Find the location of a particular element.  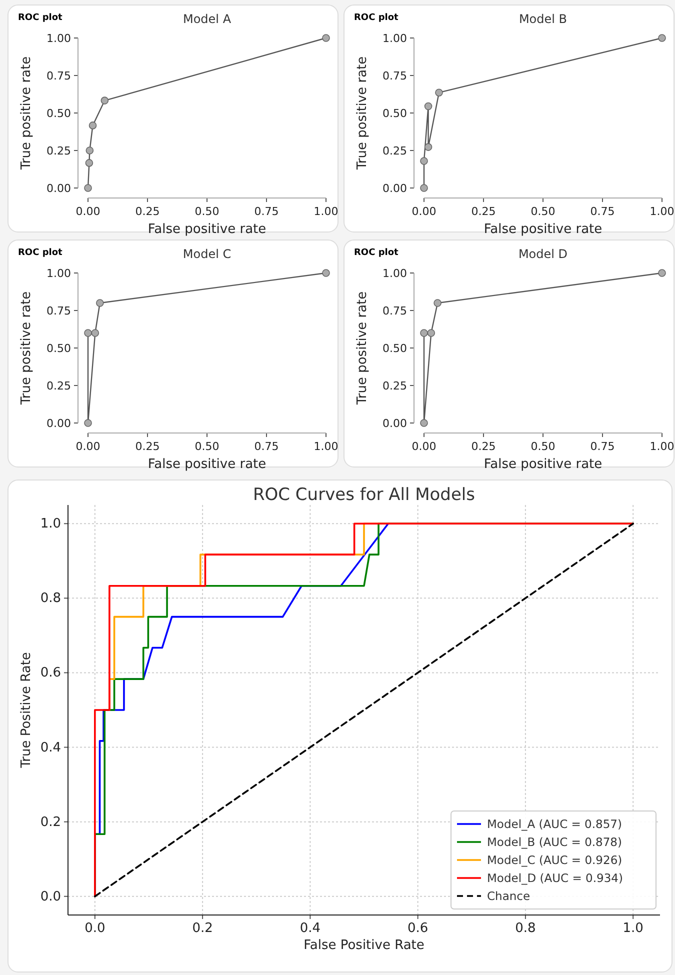

x-tick-label: 0.4 is located at coordinates (310, 928).